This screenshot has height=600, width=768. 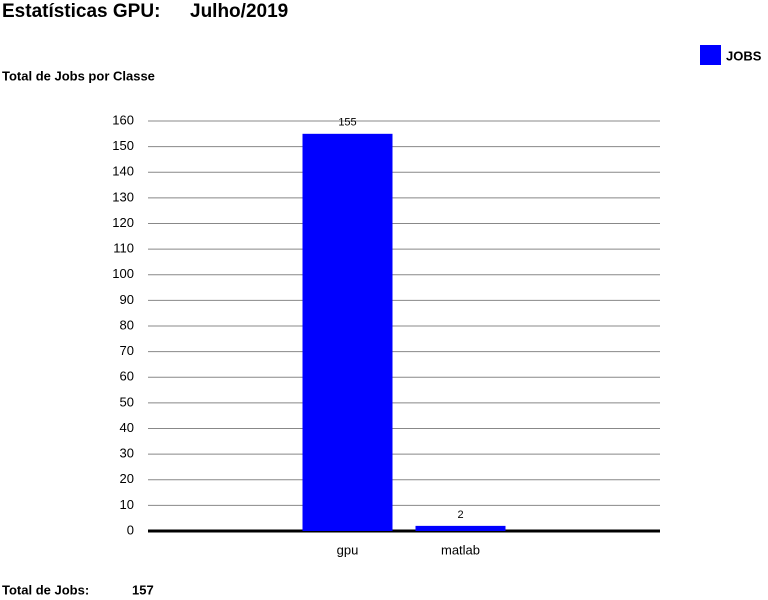 I want to click on y-tick-label: 90, so click(x=127, y=299).